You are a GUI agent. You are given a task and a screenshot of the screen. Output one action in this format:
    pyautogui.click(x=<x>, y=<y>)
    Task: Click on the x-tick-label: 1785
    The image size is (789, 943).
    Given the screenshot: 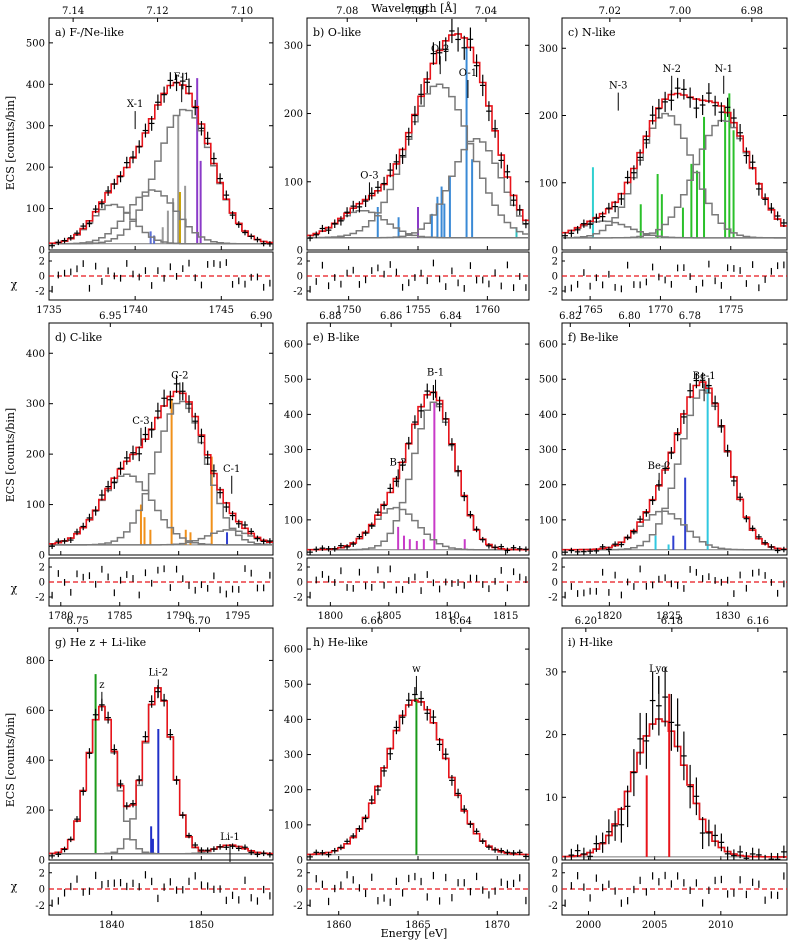 What is the action you would take?
    pyautogui.click(x=119, y=616)
    